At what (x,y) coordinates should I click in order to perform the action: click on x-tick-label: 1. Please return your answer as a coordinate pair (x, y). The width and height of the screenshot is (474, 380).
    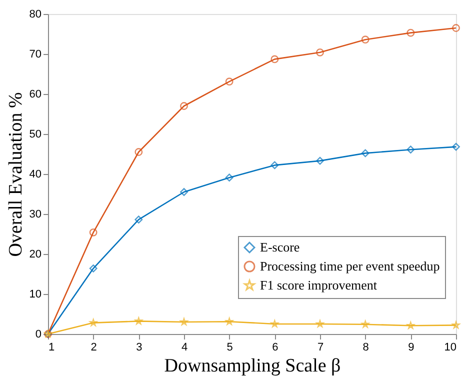
    Looking at the image, I should click on (51, 348).